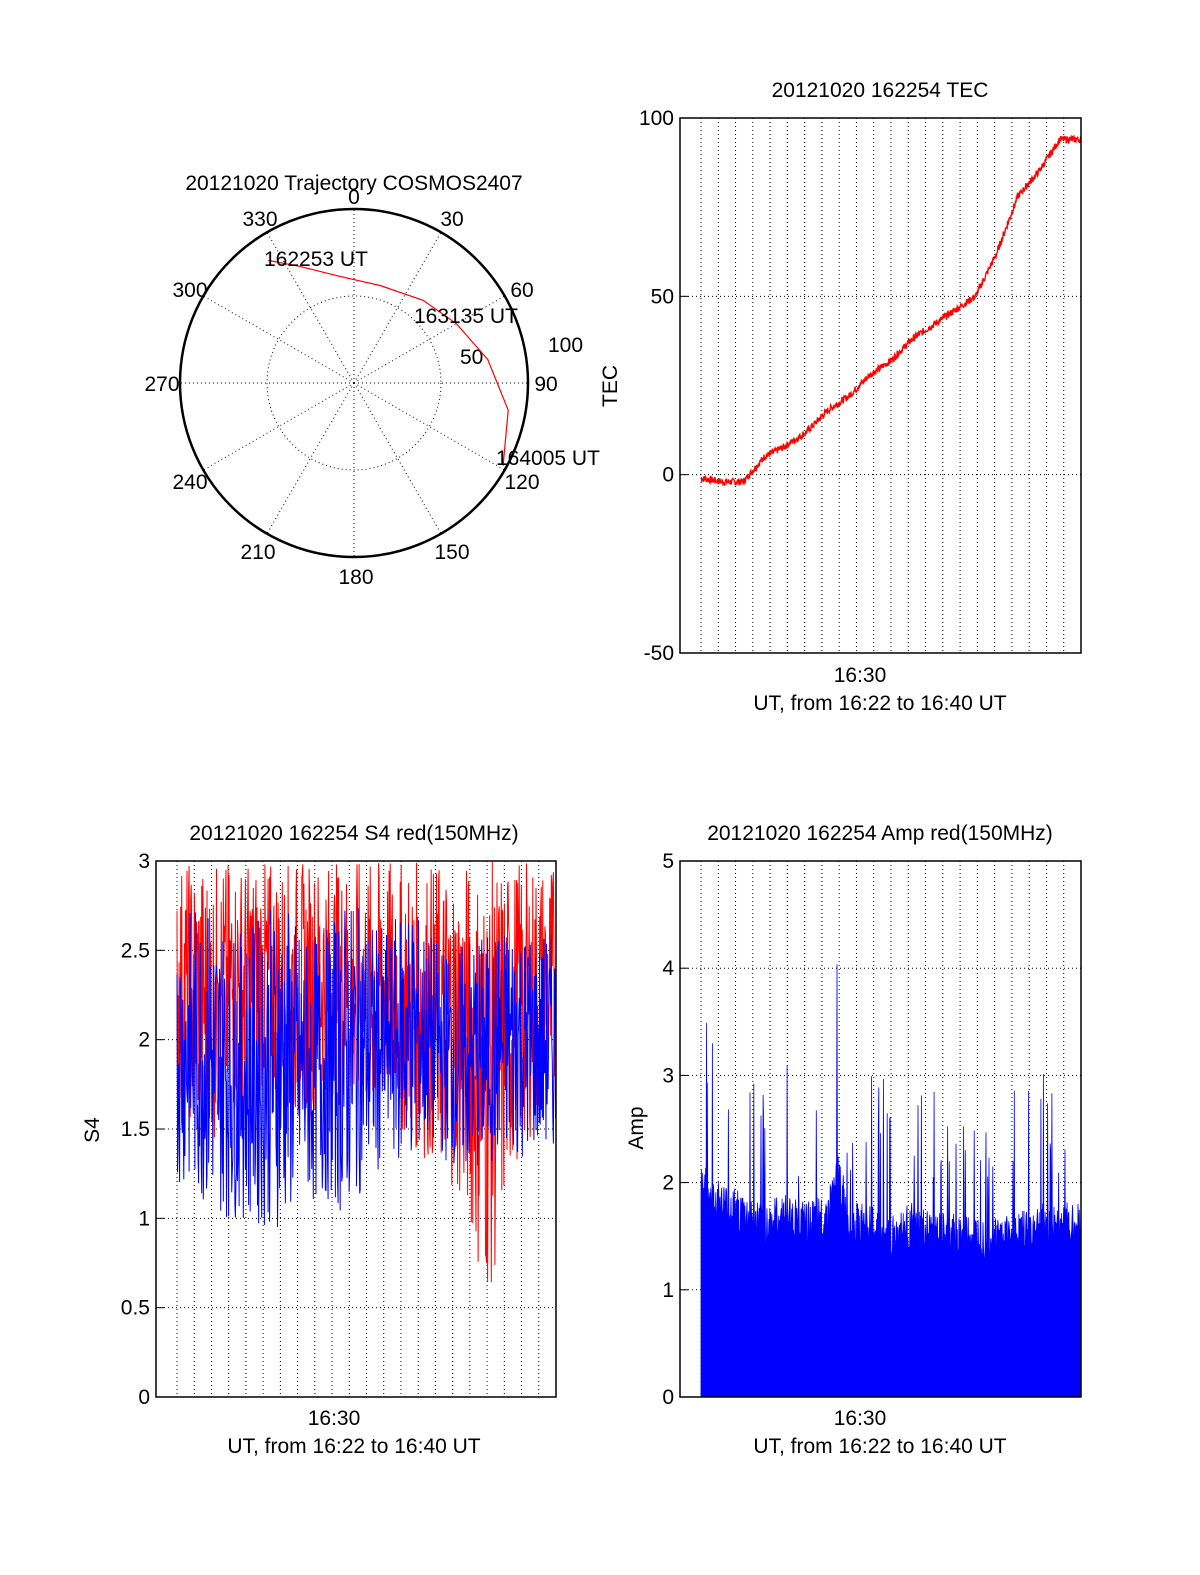  Describe the element at coordinates (355, 577) in the screenshot. I see `polar-angle-label-180: 180` at that location.